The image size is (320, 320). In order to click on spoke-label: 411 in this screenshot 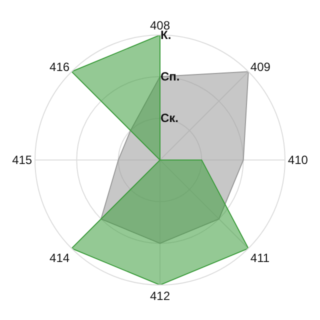, I will do `click(260, 257)`.